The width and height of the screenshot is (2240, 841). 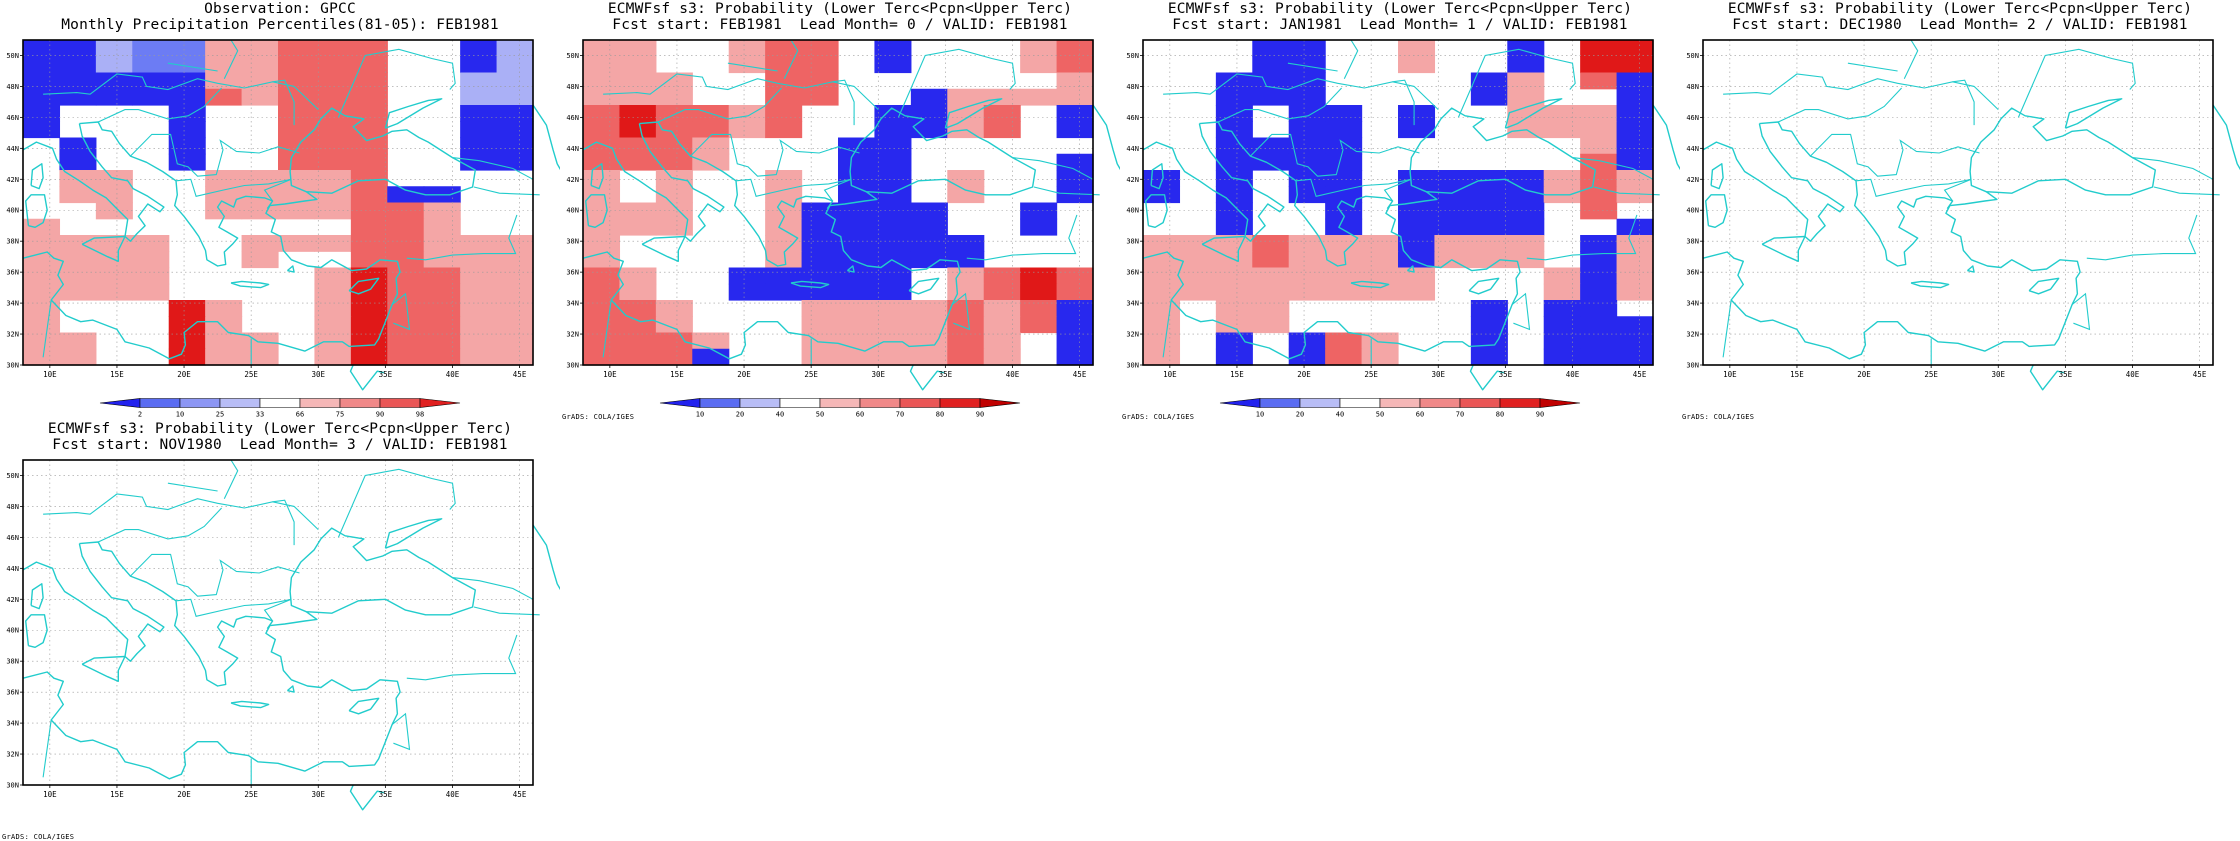 I want to click on lat-tick-label: 38N, so click(x=1132, y=242).